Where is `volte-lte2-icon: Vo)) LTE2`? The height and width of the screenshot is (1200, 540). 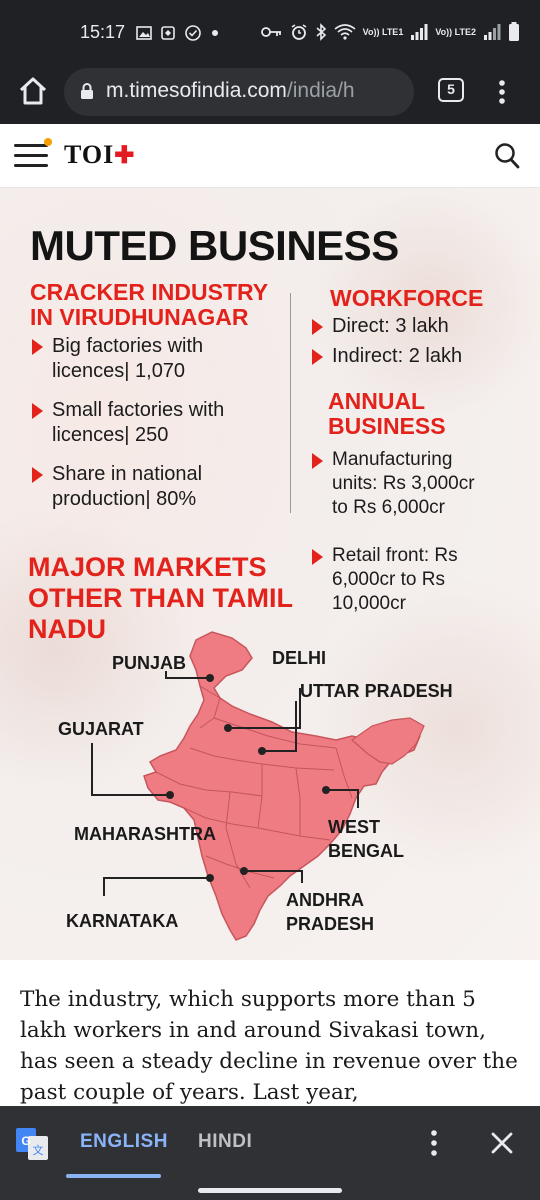
volte-lte2-icon: Vo)) LTE2 is located at coordinates (455, 31).